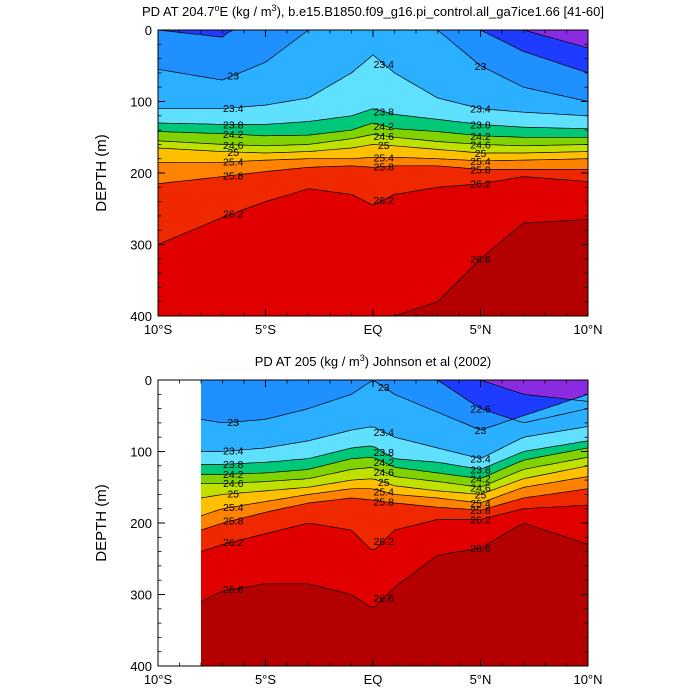  What do you see at coordinates (373, 85) in the screenshot?
I see `contour-23.4` at bounding box center [373, 85].